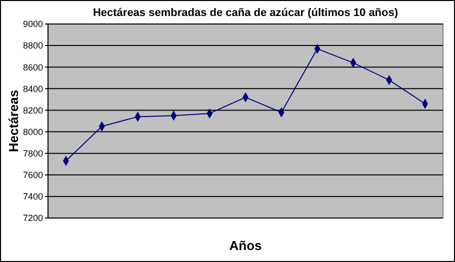  Describe the element at coordinates (32, 175) in the screenshot. I see `y-tick-label: 7600` at that location.